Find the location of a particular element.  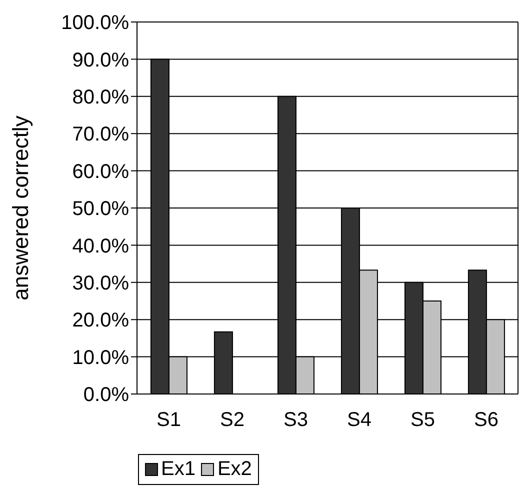

x-tick-label: S3 is located at coordinates (296, 420).